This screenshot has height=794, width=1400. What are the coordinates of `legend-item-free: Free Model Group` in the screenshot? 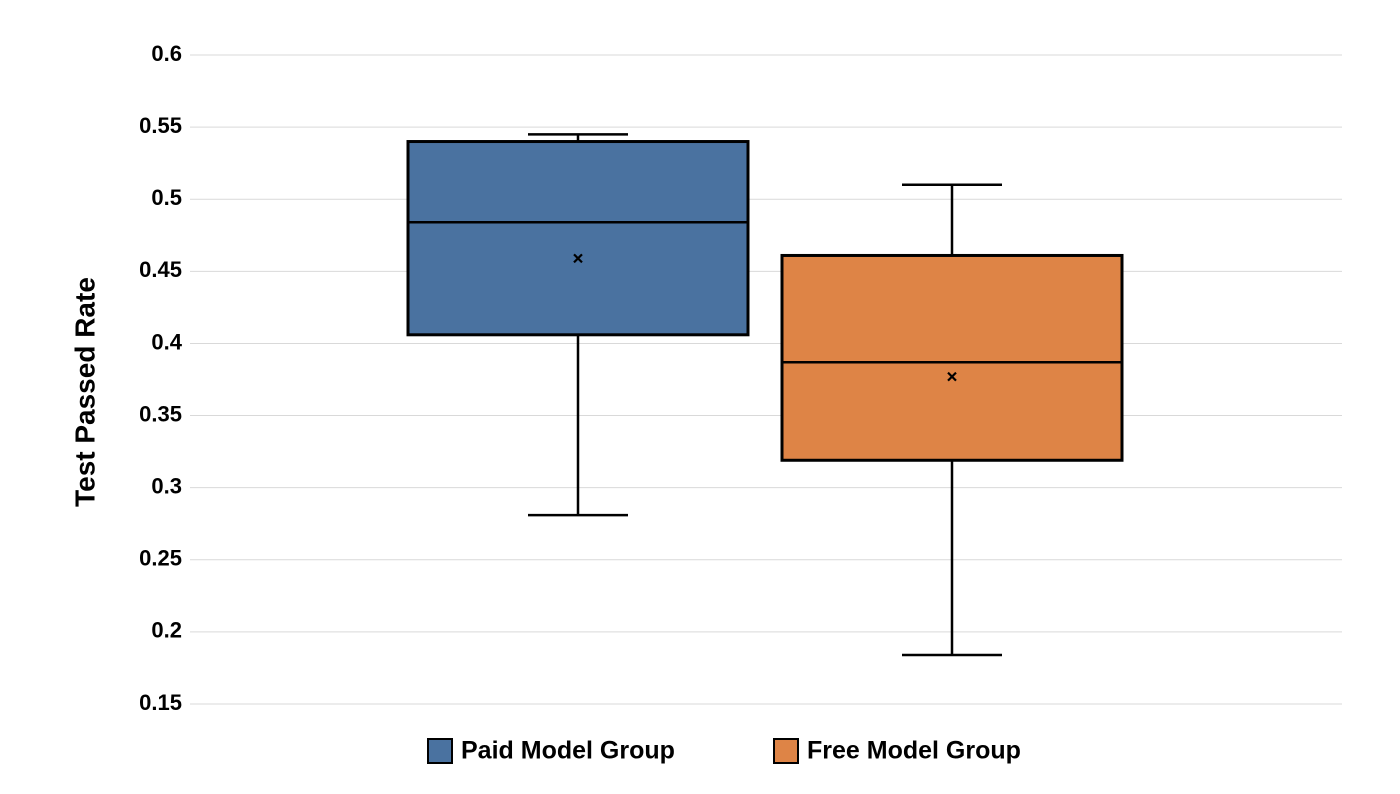 It's located at (897, 751).